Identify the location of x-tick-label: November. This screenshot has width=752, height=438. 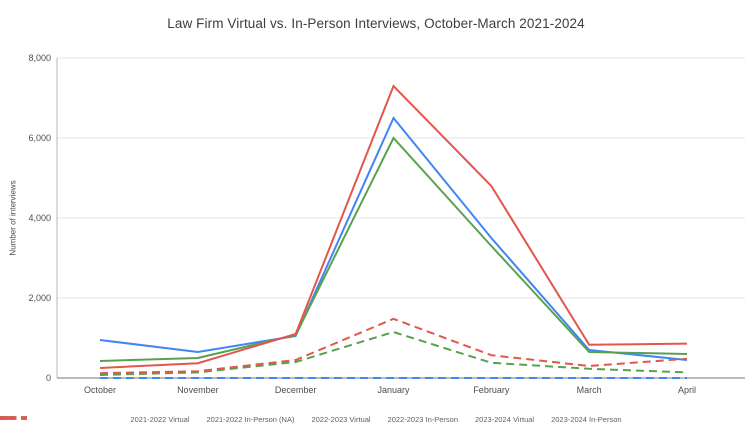
(198, 390).